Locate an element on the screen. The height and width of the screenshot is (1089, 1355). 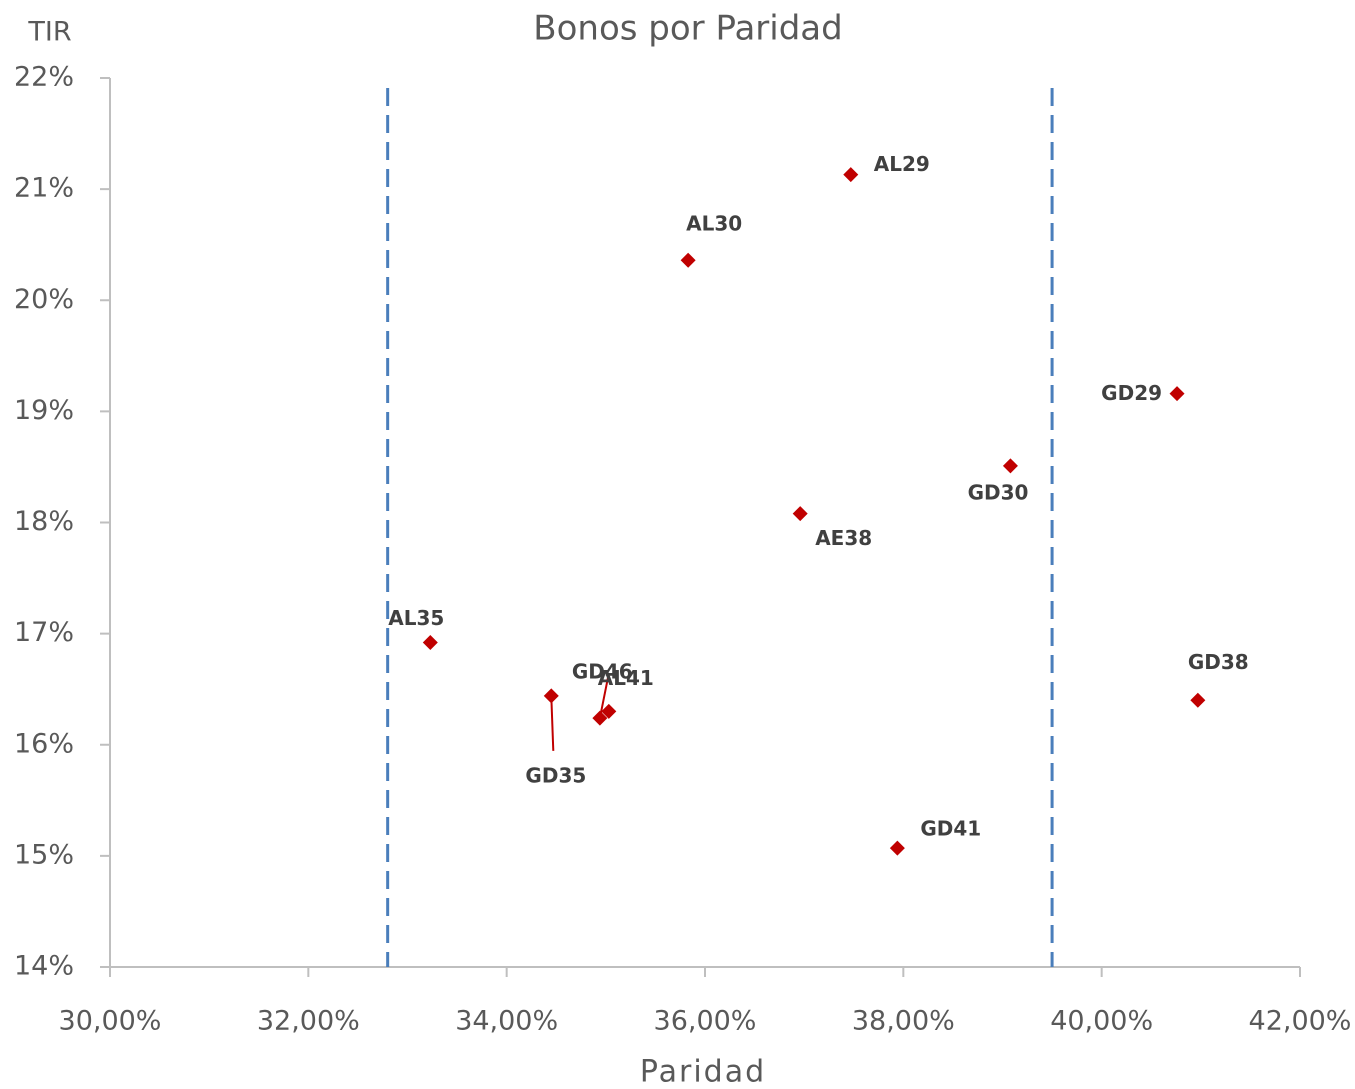
y-tick-label: 21% is located at coordinates (44, 188).